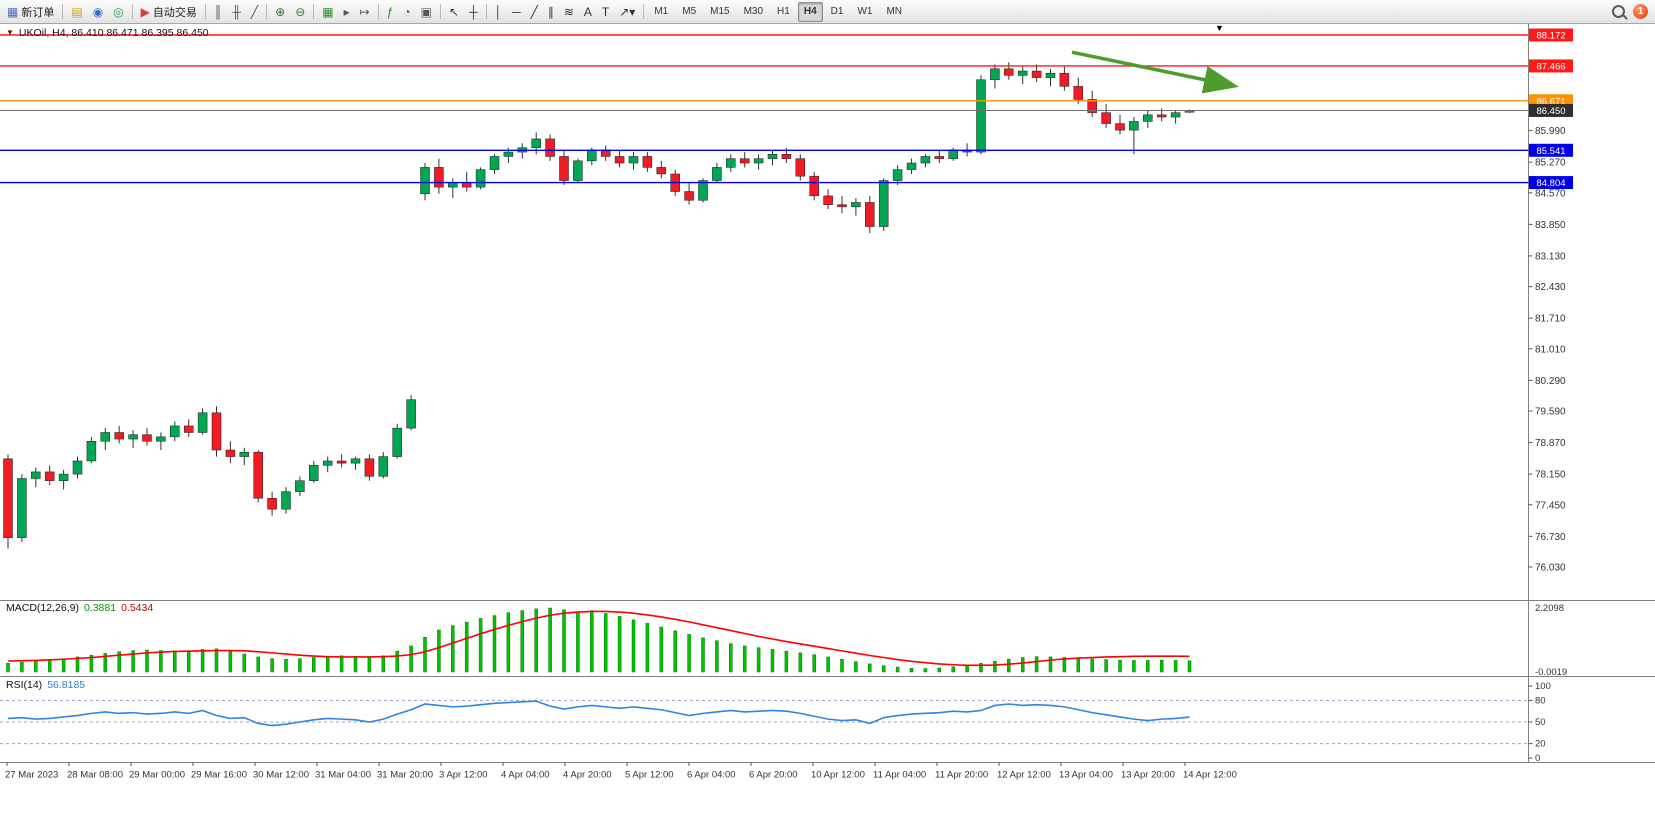 Image resolution: width=1655 pixels, height=828 pixels. I want to click on community-button: ◎, so click(118, 12).